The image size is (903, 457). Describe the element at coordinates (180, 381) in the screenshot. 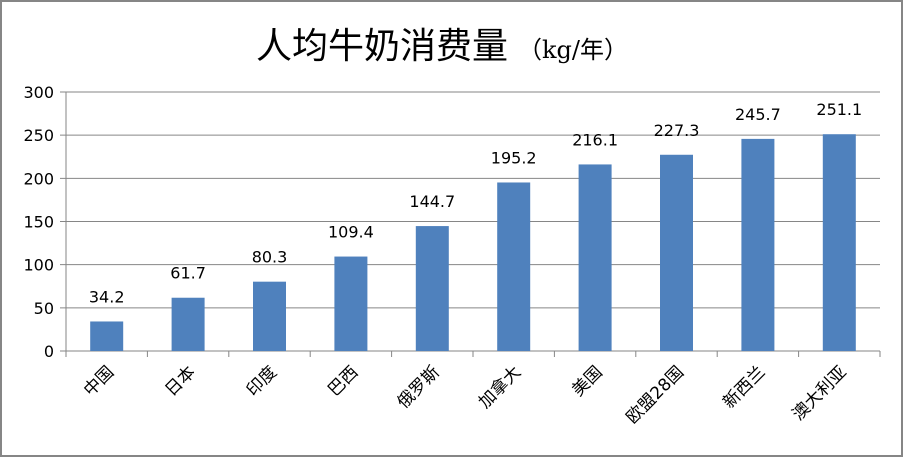

I see `x-category-label: 日本` at that location.